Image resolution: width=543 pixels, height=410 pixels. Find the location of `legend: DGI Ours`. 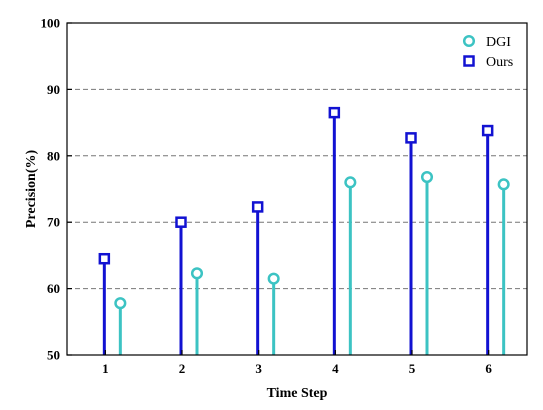

legend: DGI Ours is located at coordinates (487, 52).